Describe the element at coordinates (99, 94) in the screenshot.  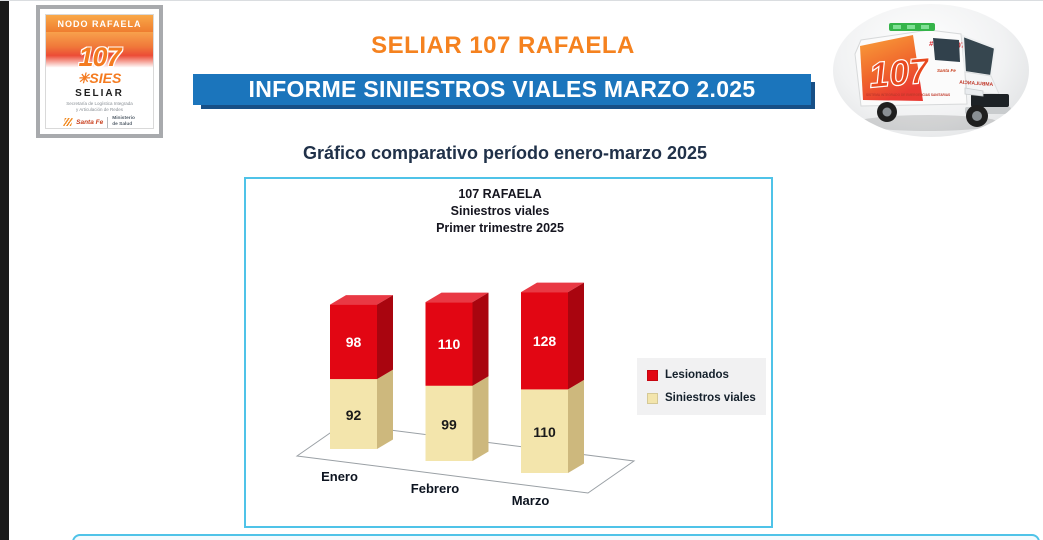
I see `badge-seliar-name: SELIAR` at that location.